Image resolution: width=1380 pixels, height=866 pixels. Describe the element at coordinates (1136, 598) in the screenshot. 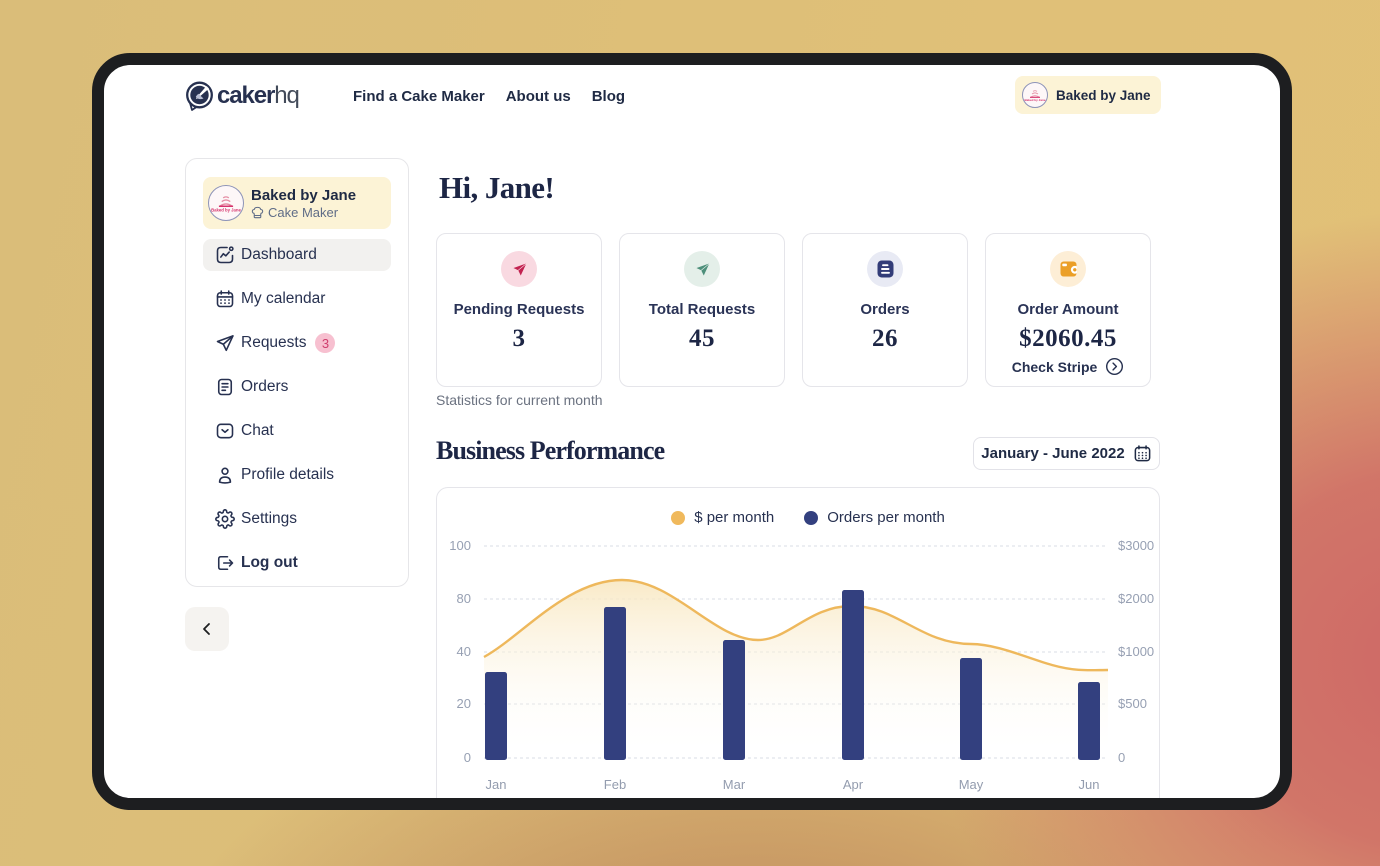

I see `svg-text: $2000` at that location.